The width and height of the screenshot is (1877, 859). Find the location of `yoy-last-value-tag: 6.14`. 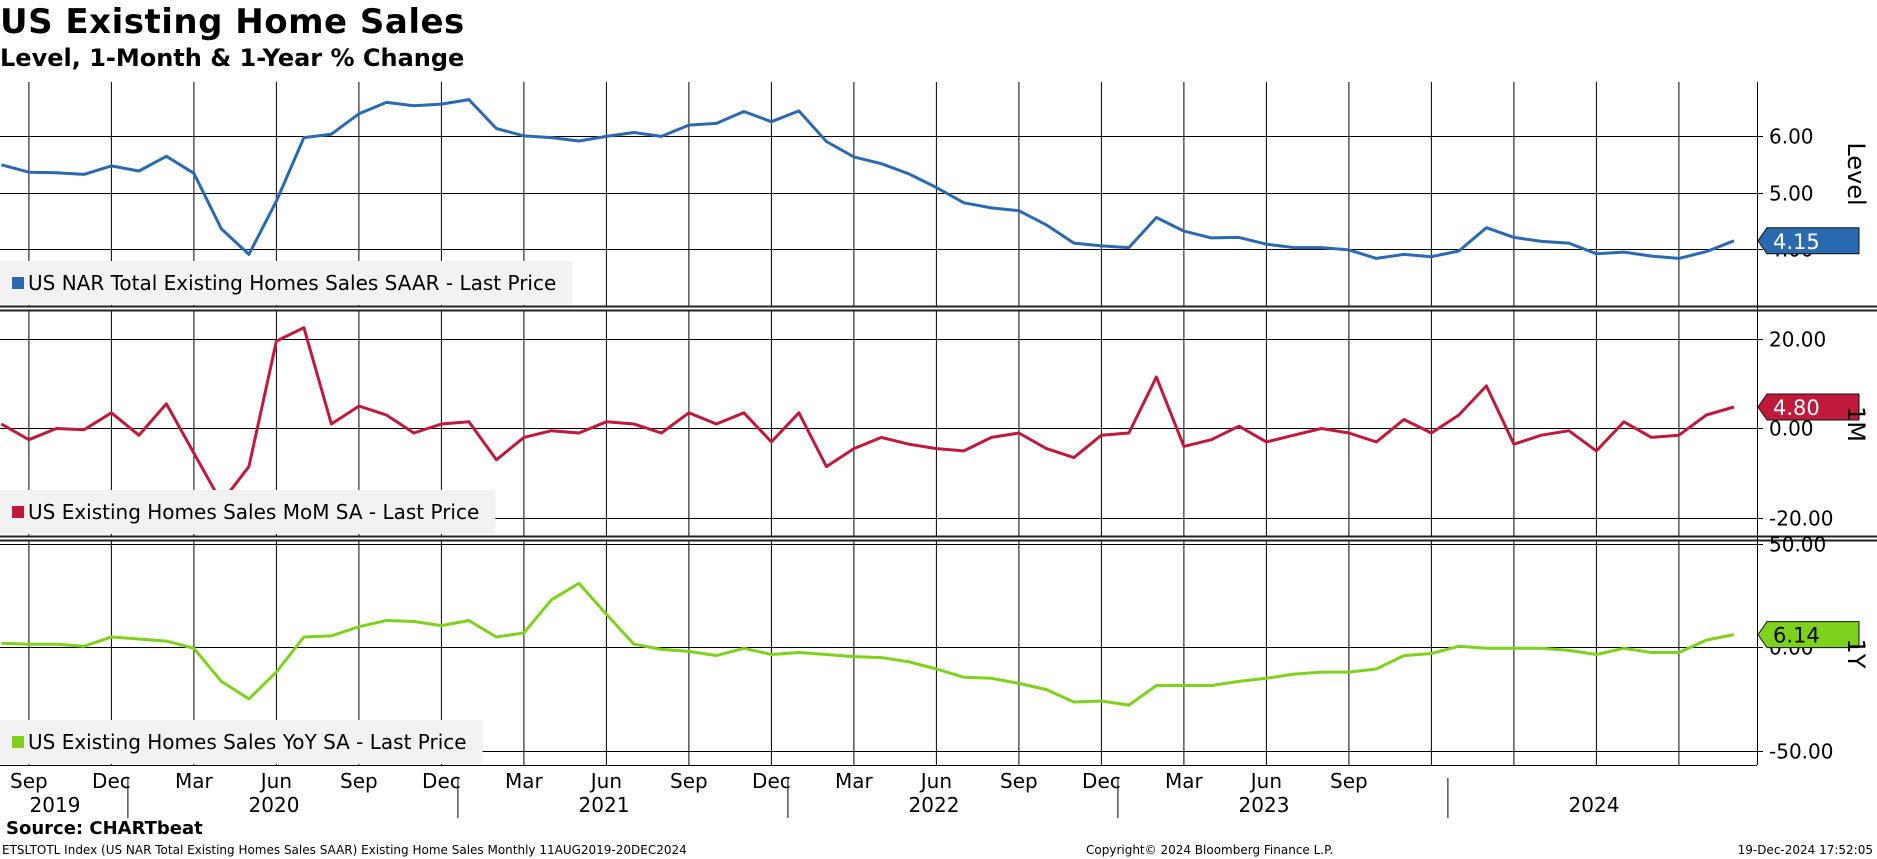

yoy-last-value-tag: 6.14 is located at coordinates (1808, 635).